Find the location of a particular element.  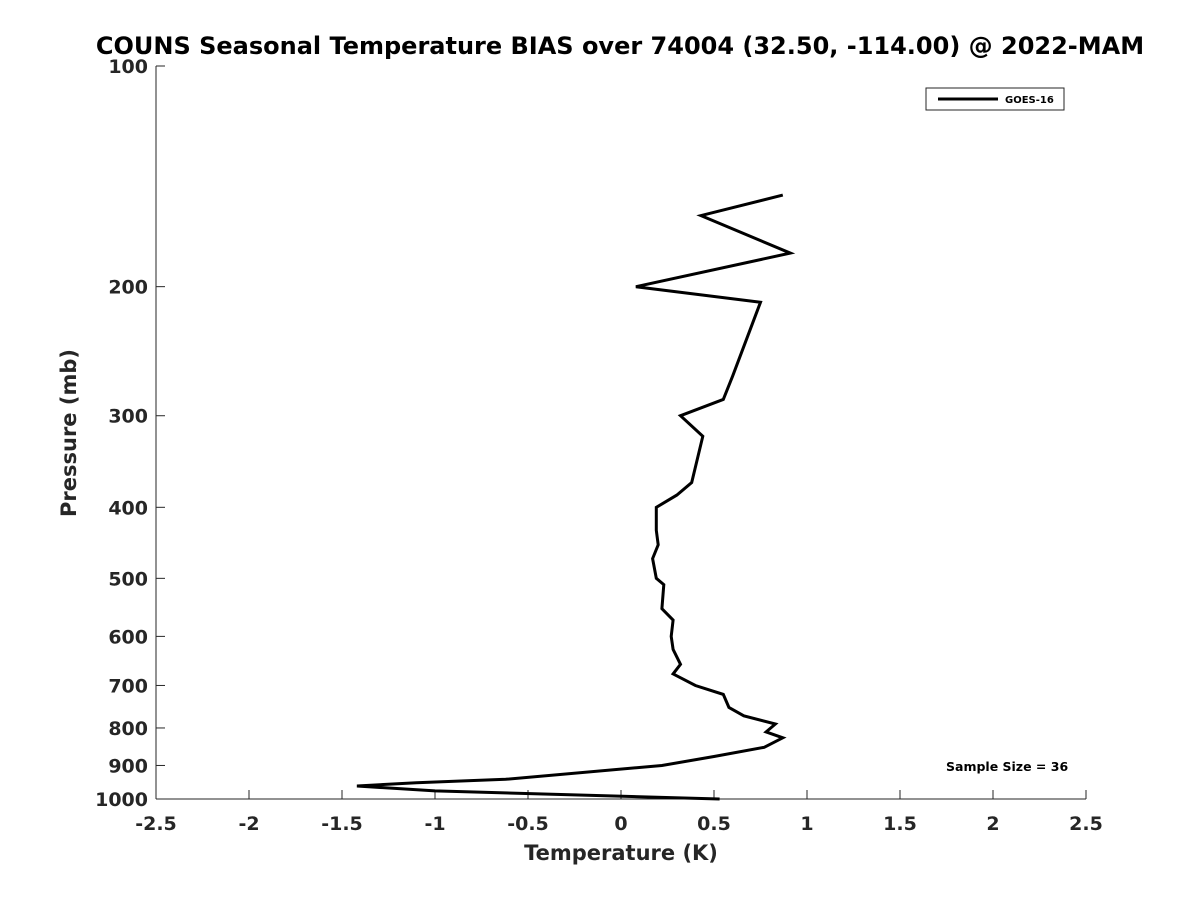

x-tick-label: 0 is located at coordinates (620, 824).